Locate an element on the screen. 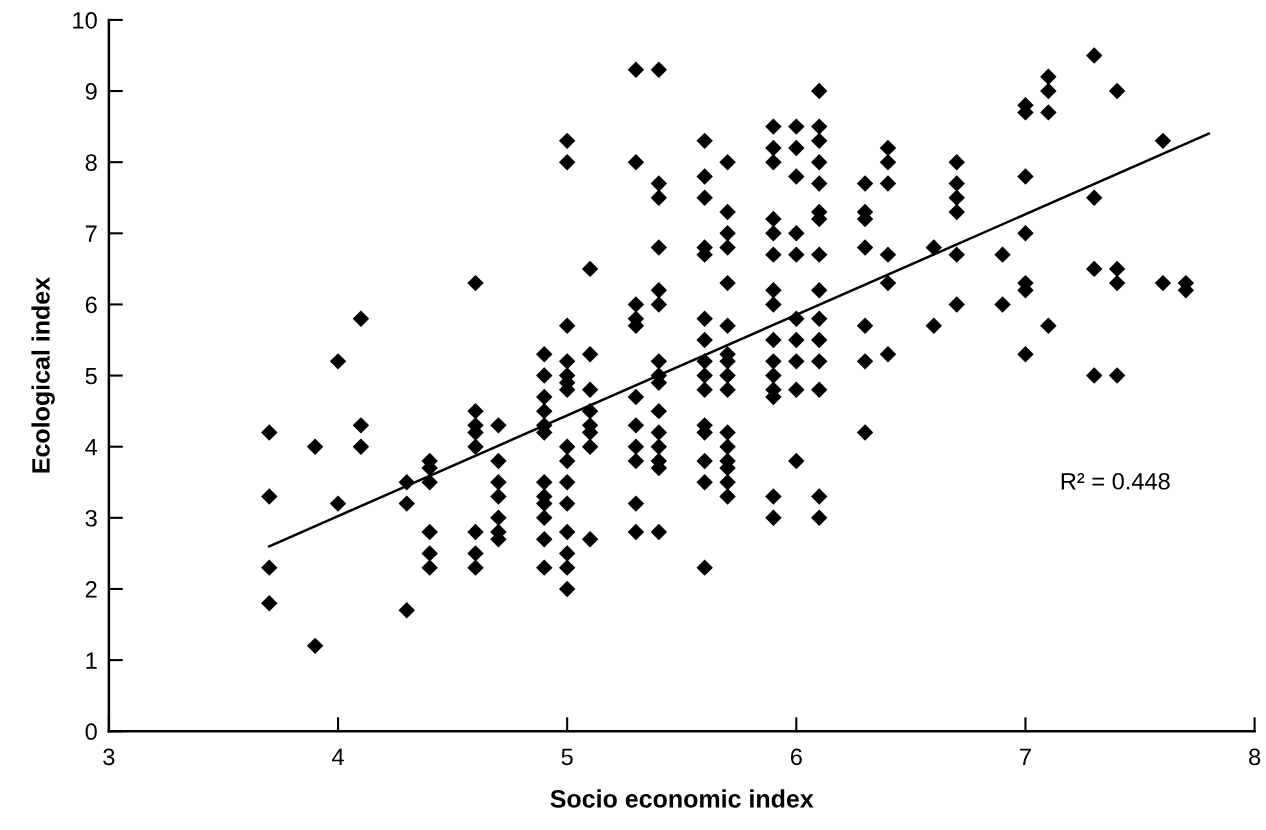 This screenshot has height=830, width=1266. y-tick-label: 4 is located at coordinates (91, 447).